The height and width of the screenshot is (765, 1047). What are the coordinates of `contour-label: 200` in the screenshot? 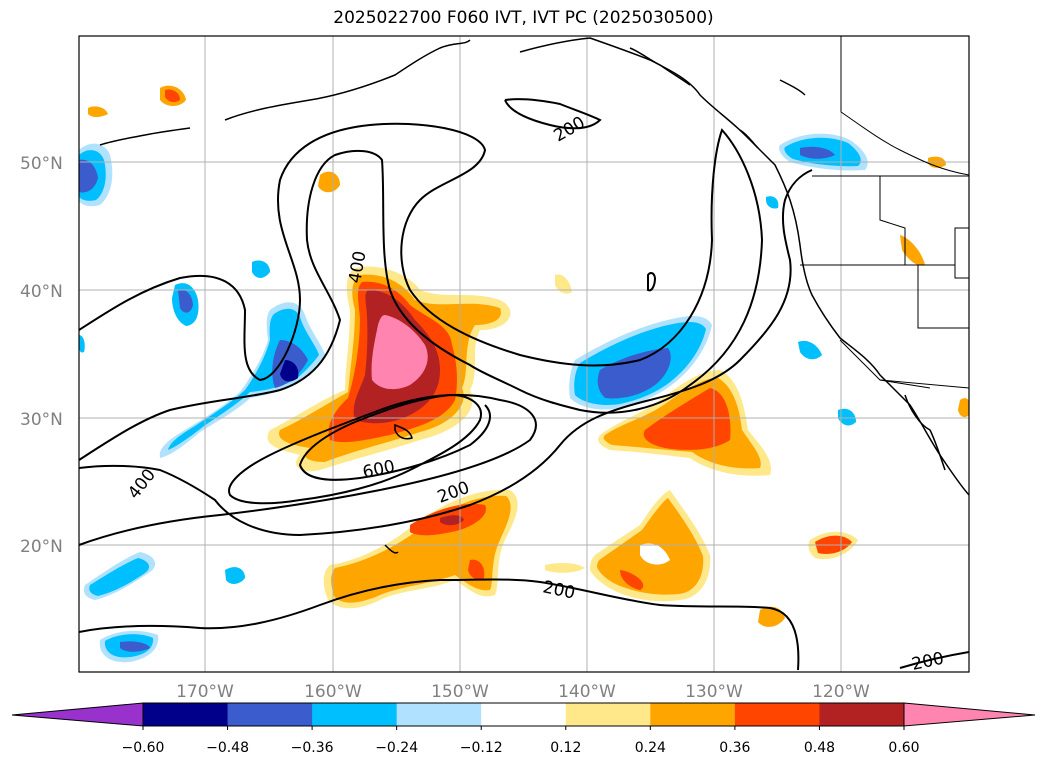 It's located at (928, 662).